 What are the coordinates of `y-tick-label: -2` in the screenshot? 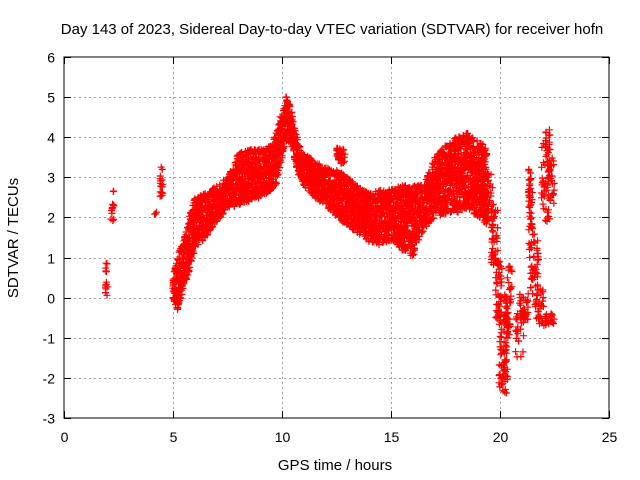 It's located at (49, 379).